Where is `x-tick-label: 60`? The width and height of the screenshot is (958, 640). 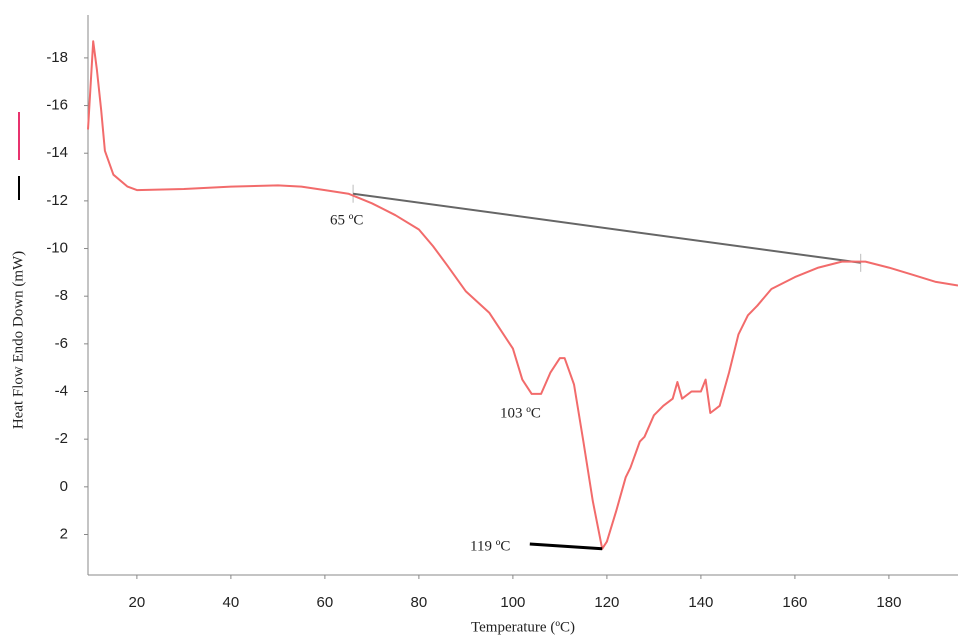
x-tick-label: 60 is located at coordinates (325, 602).